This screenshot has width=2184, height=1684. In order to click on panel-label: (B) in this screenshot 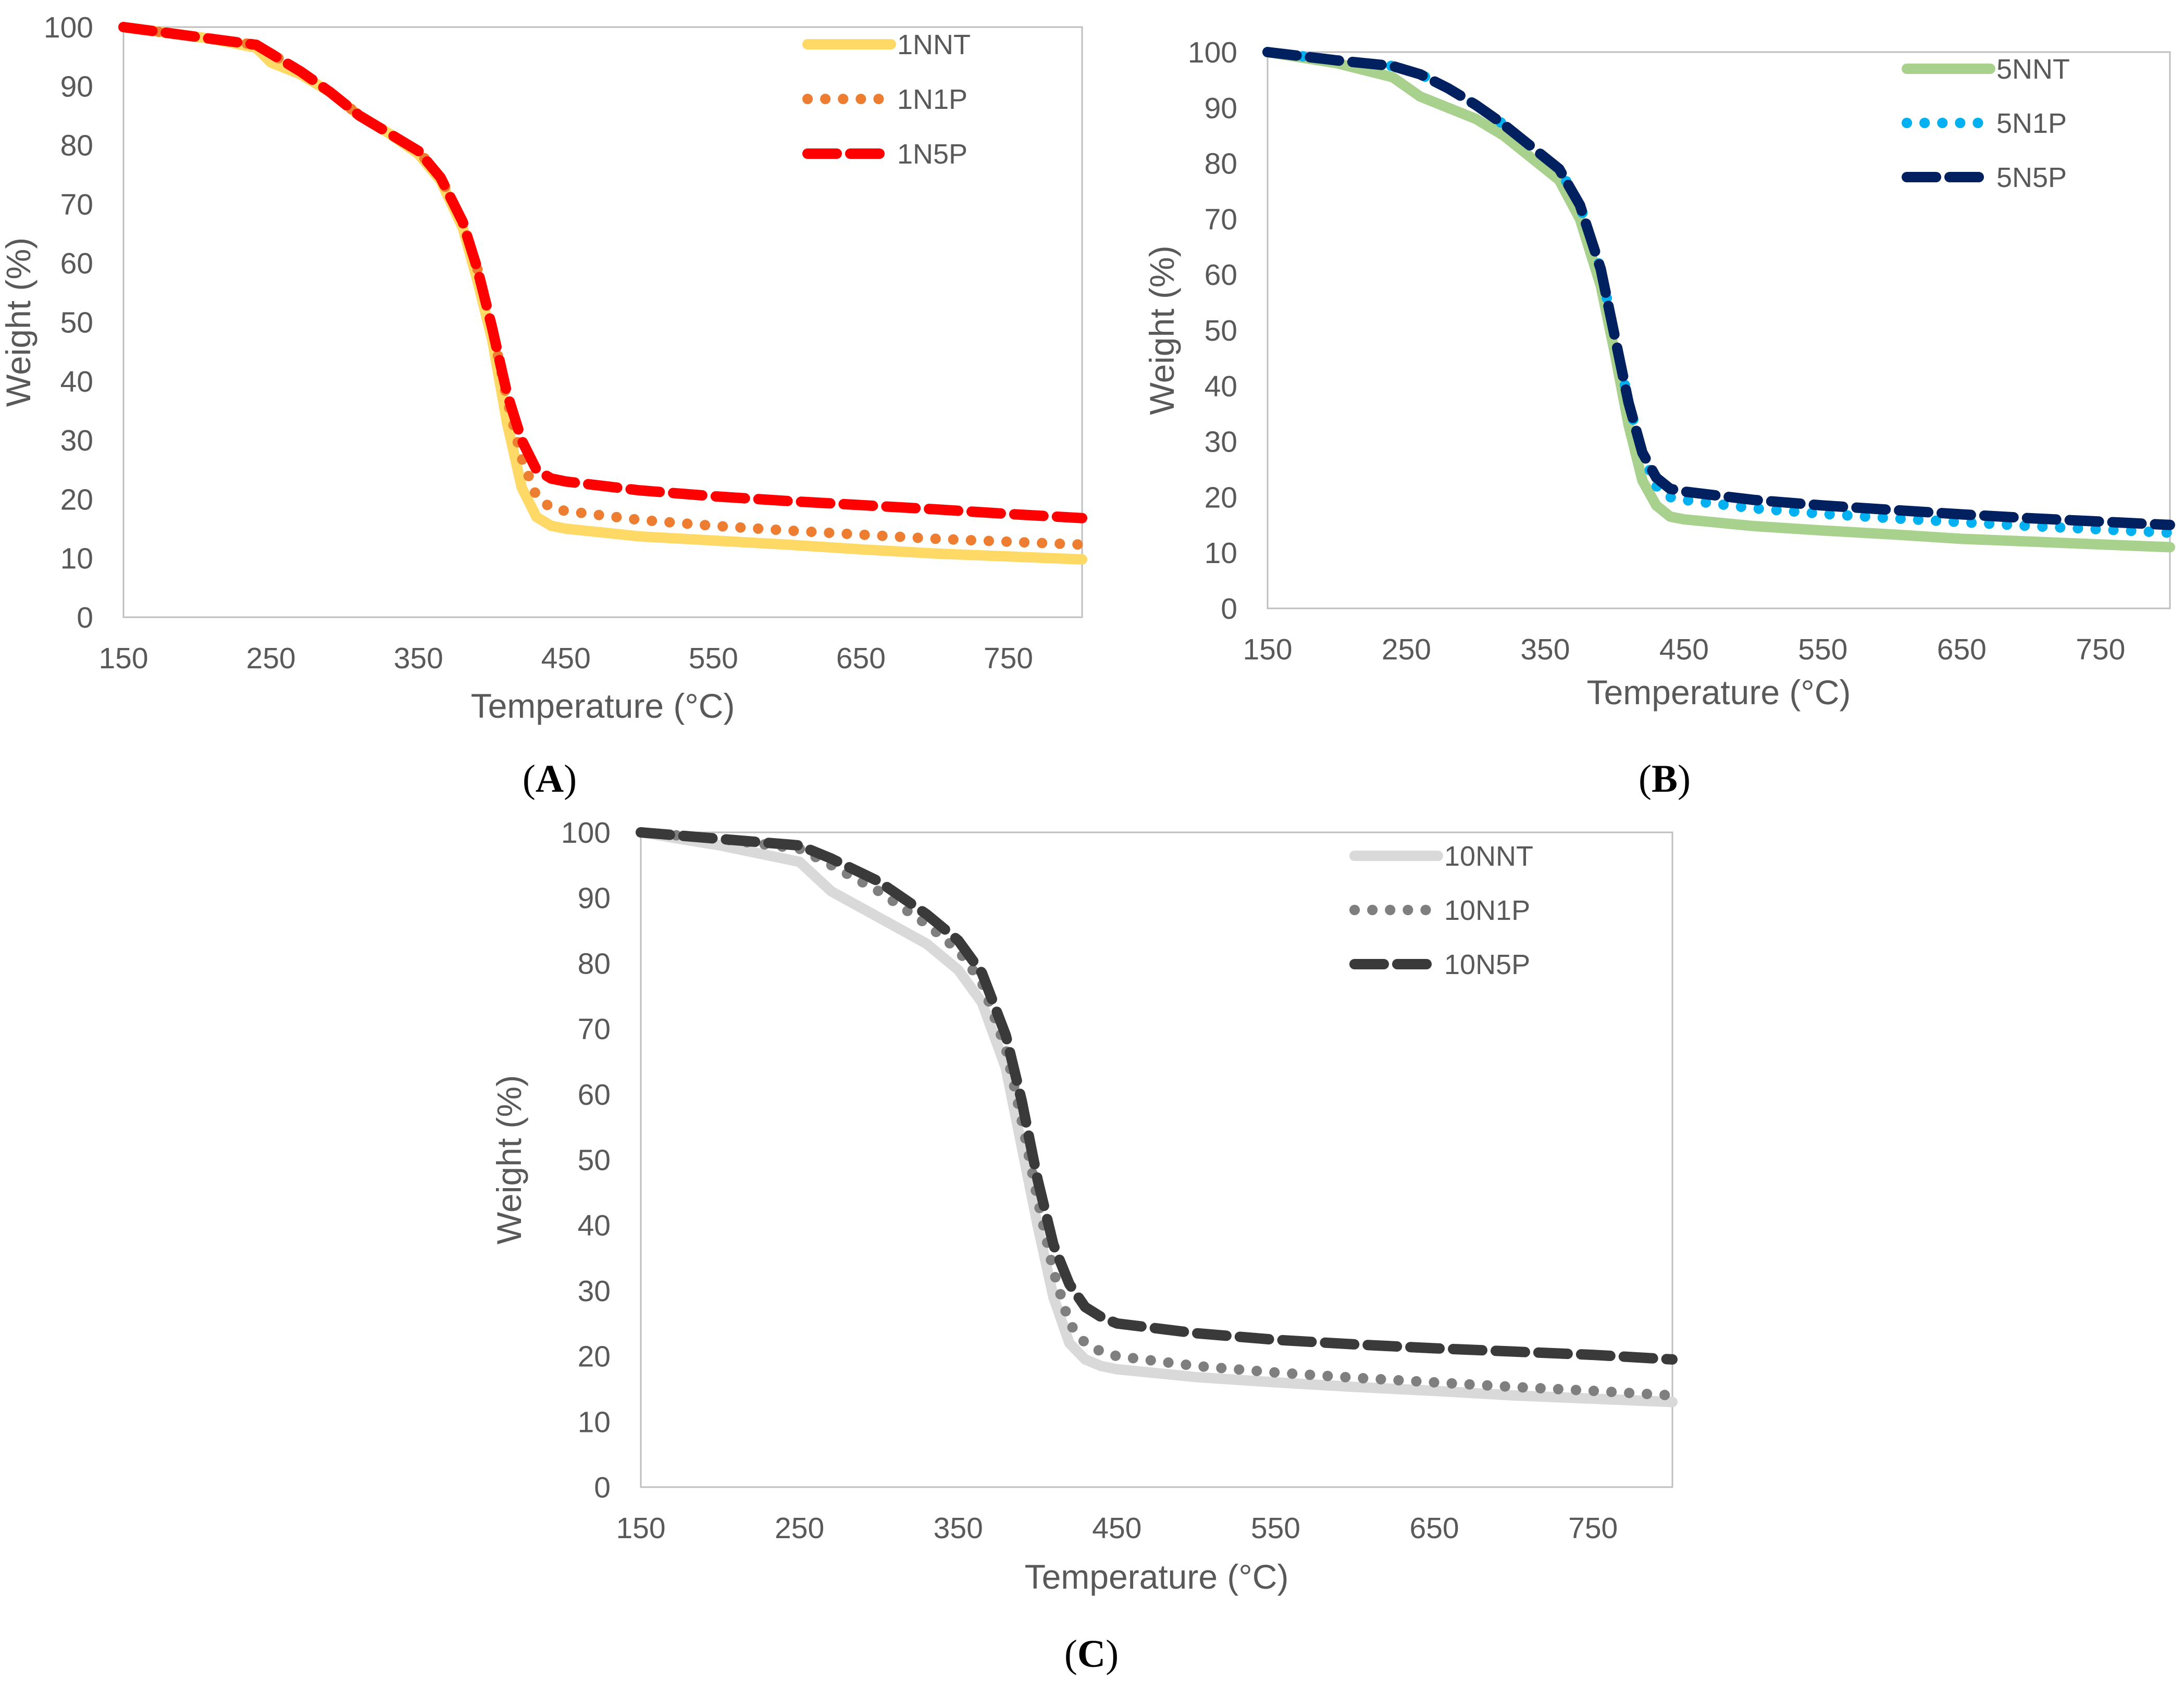, I will do `click(1665, 779)`.